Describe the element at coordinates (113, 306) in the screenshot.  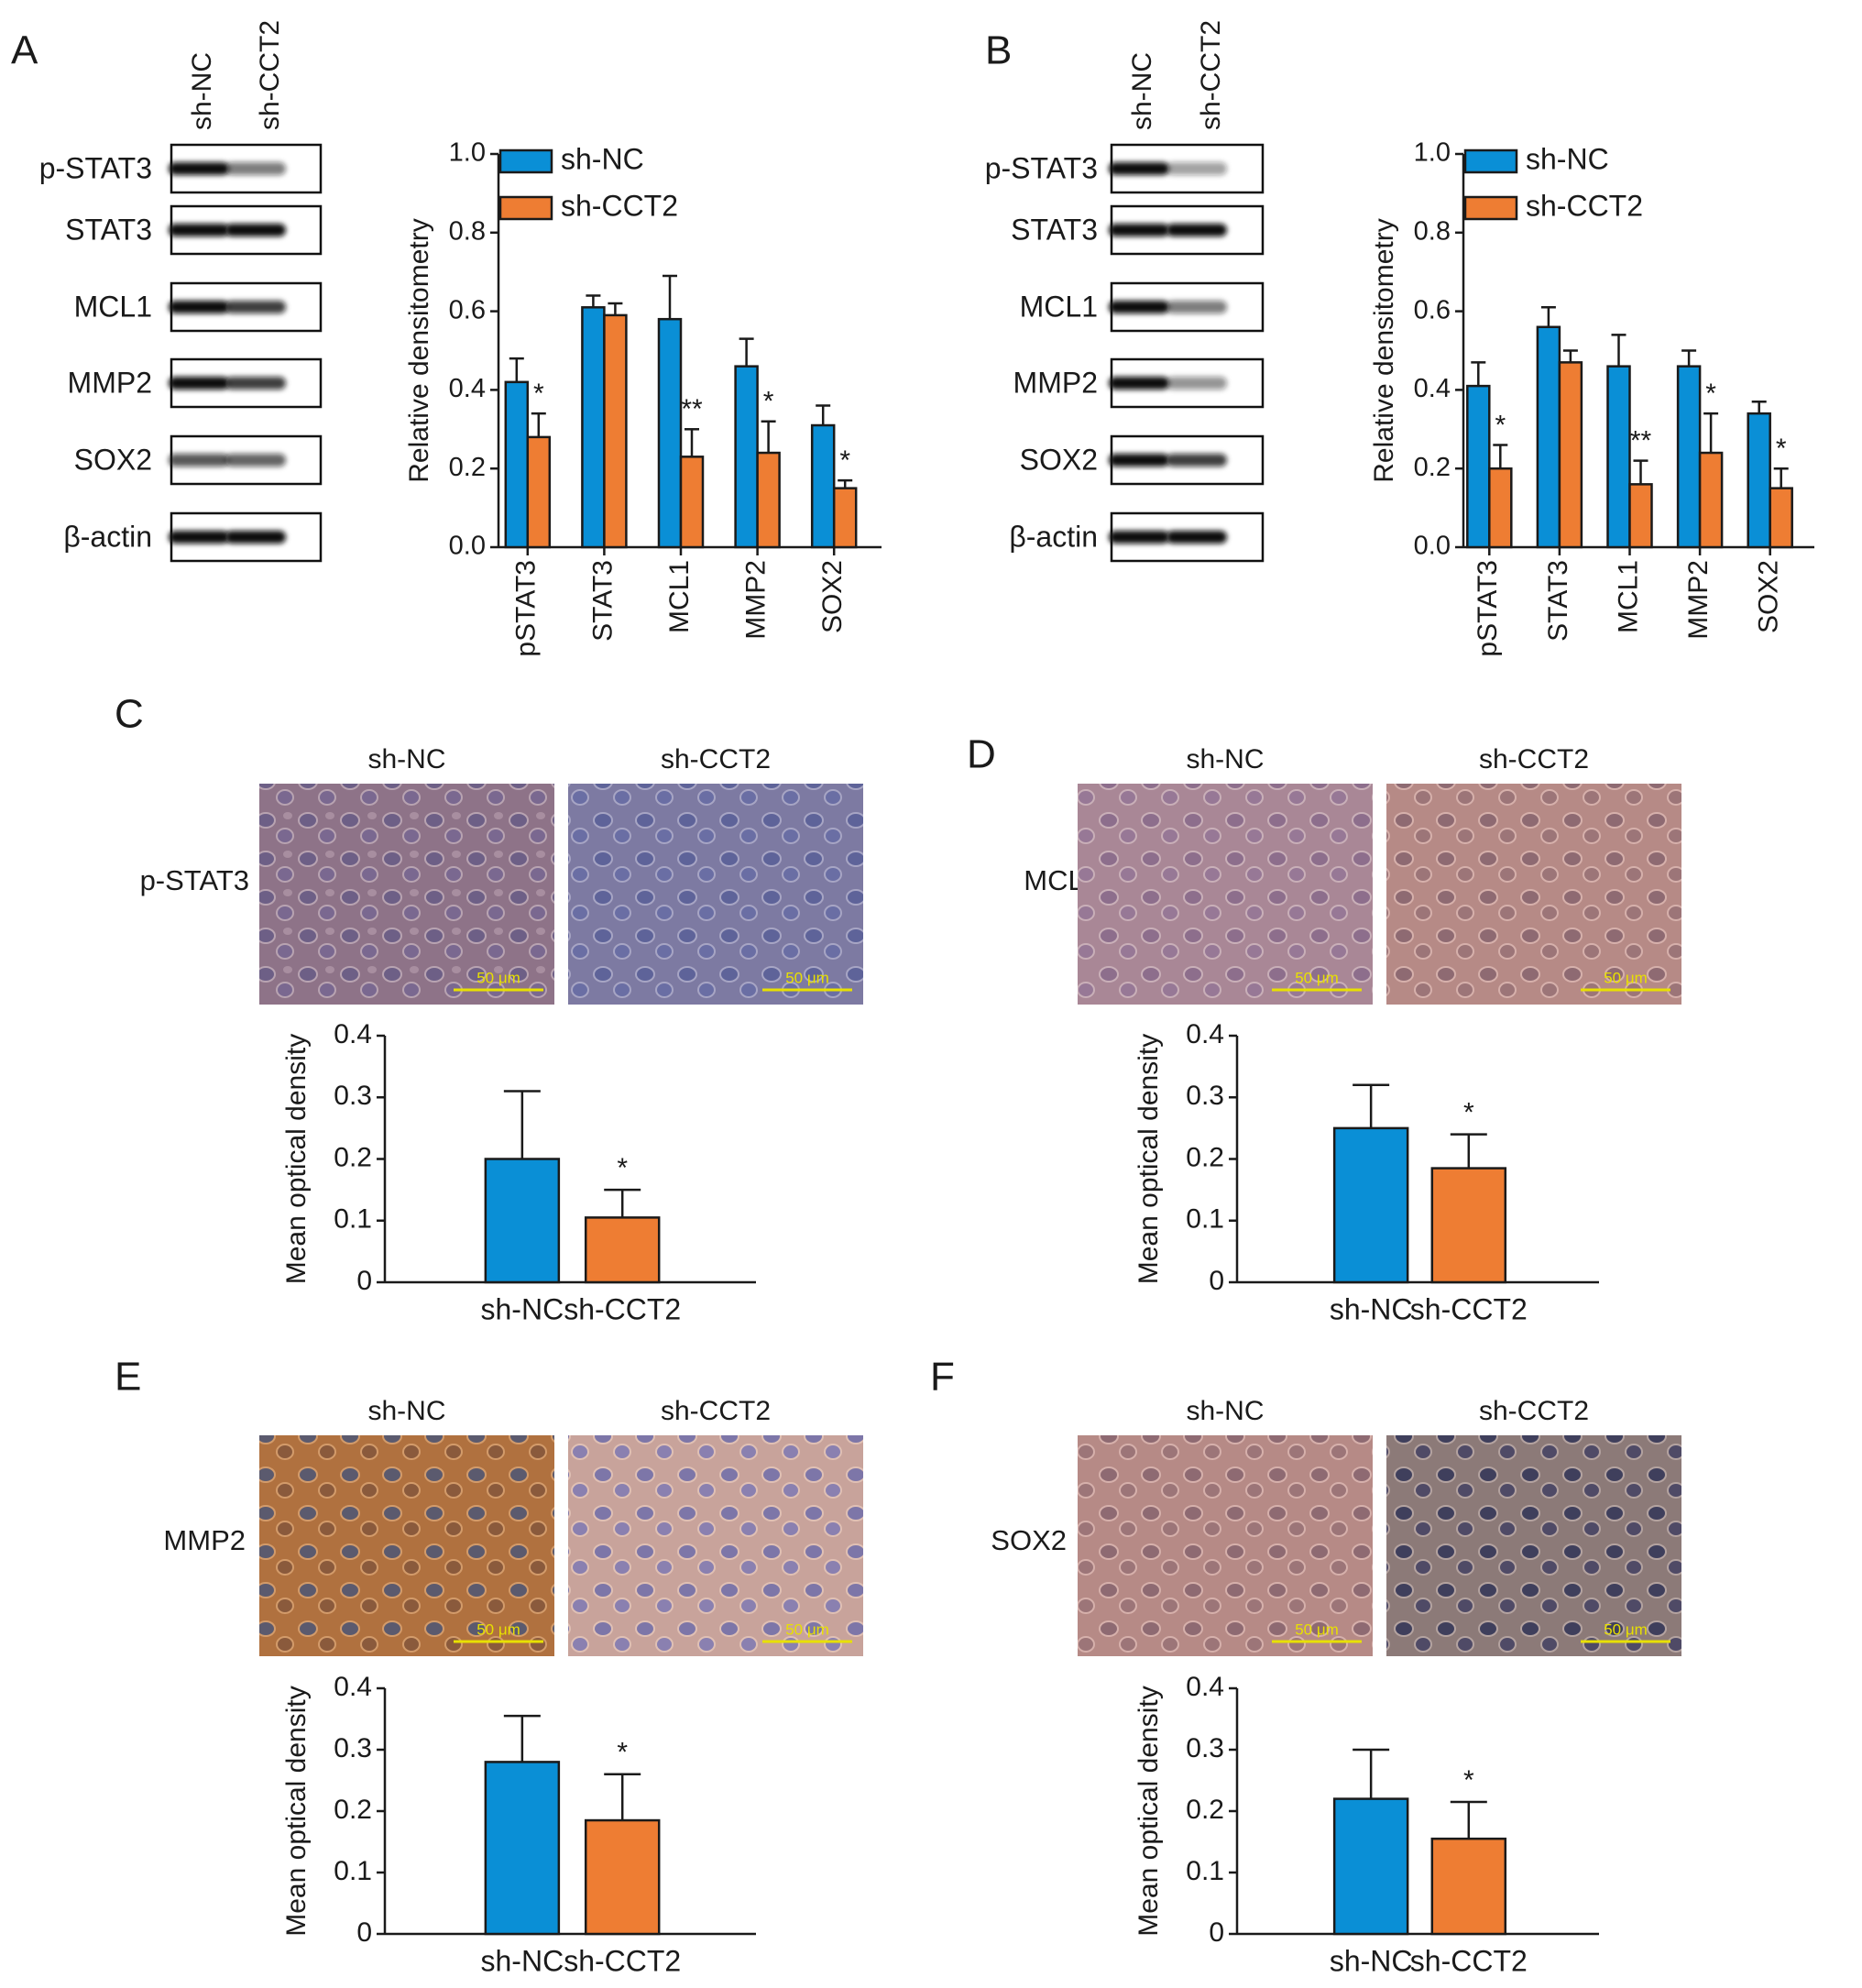
I see `blot-row-label: MCL1` at that location.